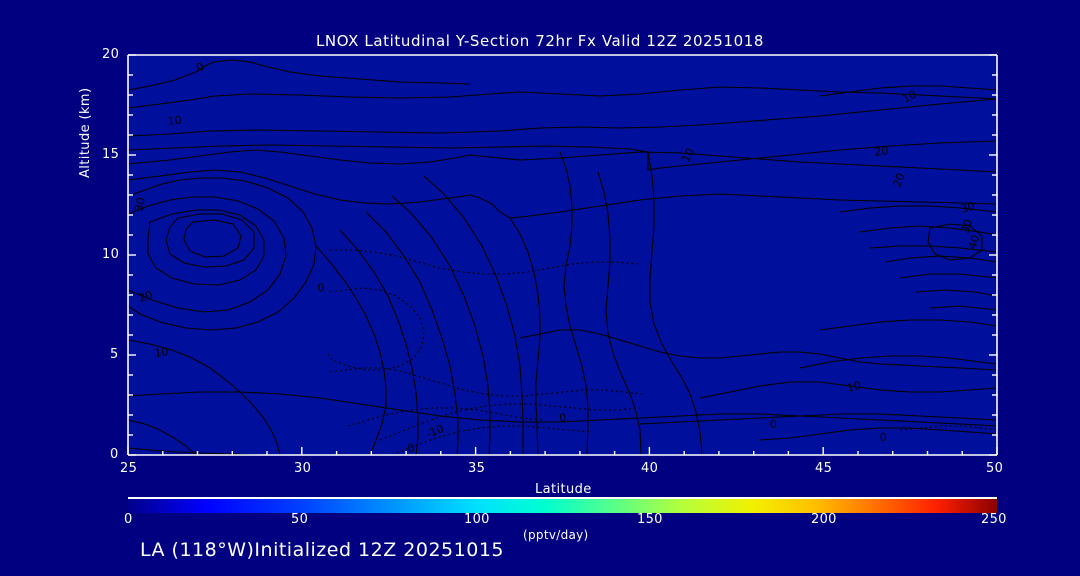  Describe the element at coordinates (85, 132) in the screenshot. I see `y-axis-title: Altitude (km)` at that location.